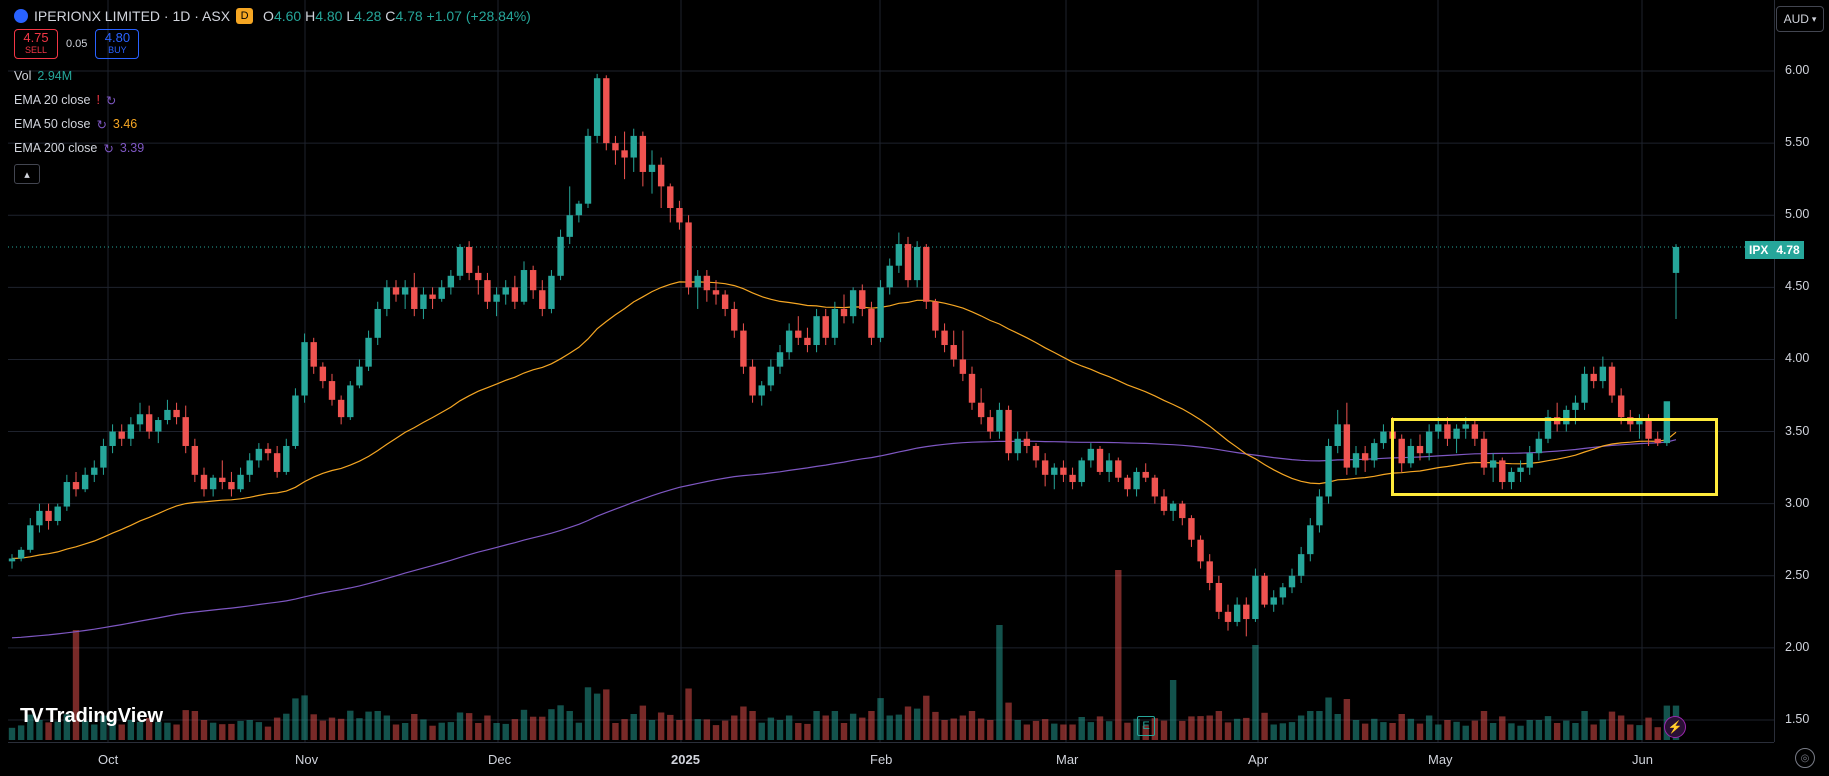  What do you see at coordinates (245, 16) in the screenshot?
I see `exchange-badge: D` at bounding box center [245, 16].